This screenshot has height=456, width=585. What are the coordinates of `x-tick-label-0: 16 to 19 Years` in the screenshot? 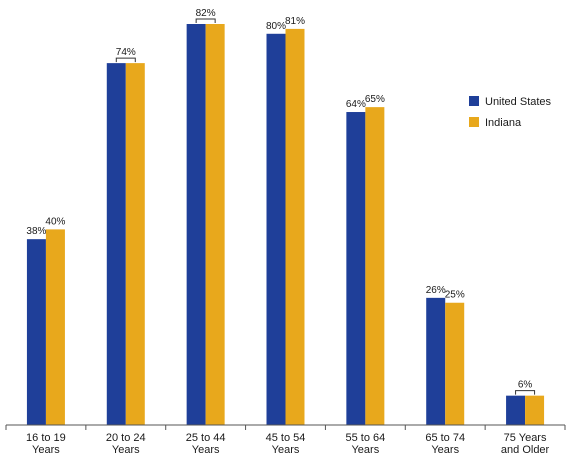 It's located at (46, 444).